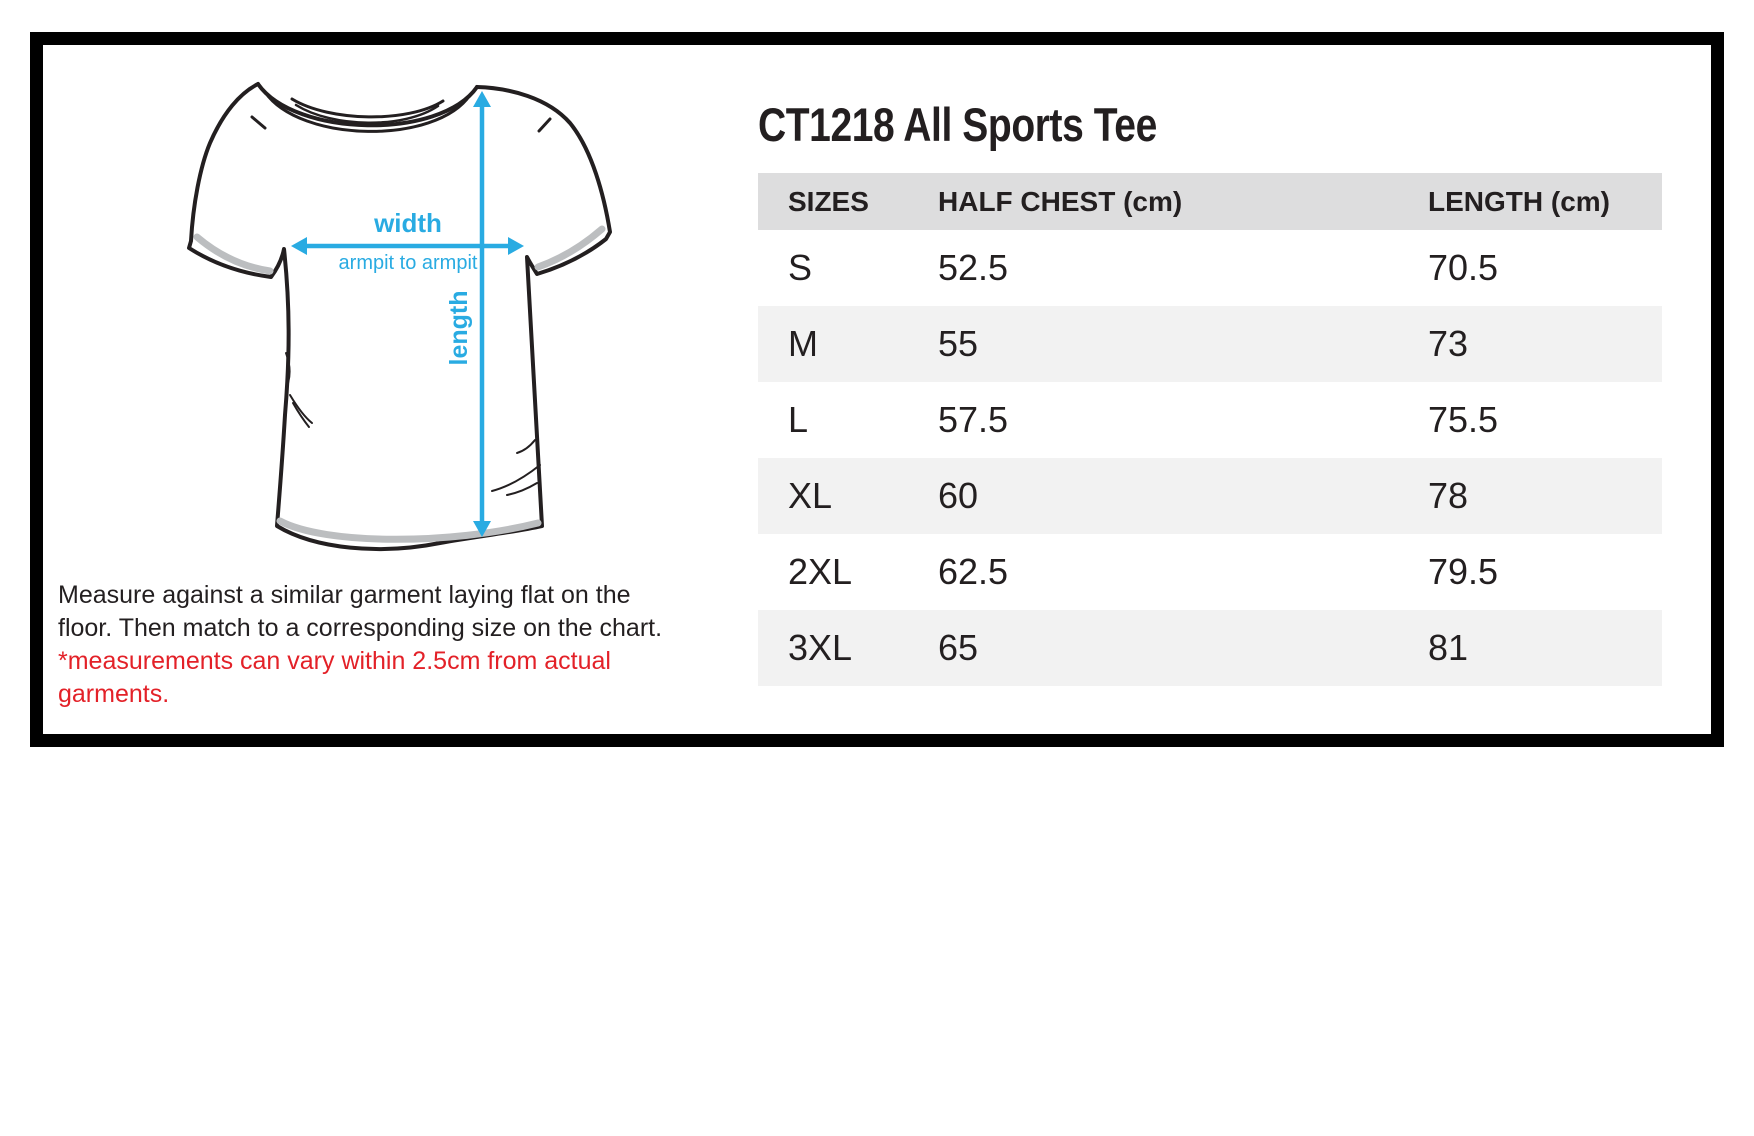 The height and width of the screenshot is (1136, 1754). What do you see at coordinates (1463, 419) in the screenshot?
I see `length-cell: 75.5` at bounding box center [1463, 419].